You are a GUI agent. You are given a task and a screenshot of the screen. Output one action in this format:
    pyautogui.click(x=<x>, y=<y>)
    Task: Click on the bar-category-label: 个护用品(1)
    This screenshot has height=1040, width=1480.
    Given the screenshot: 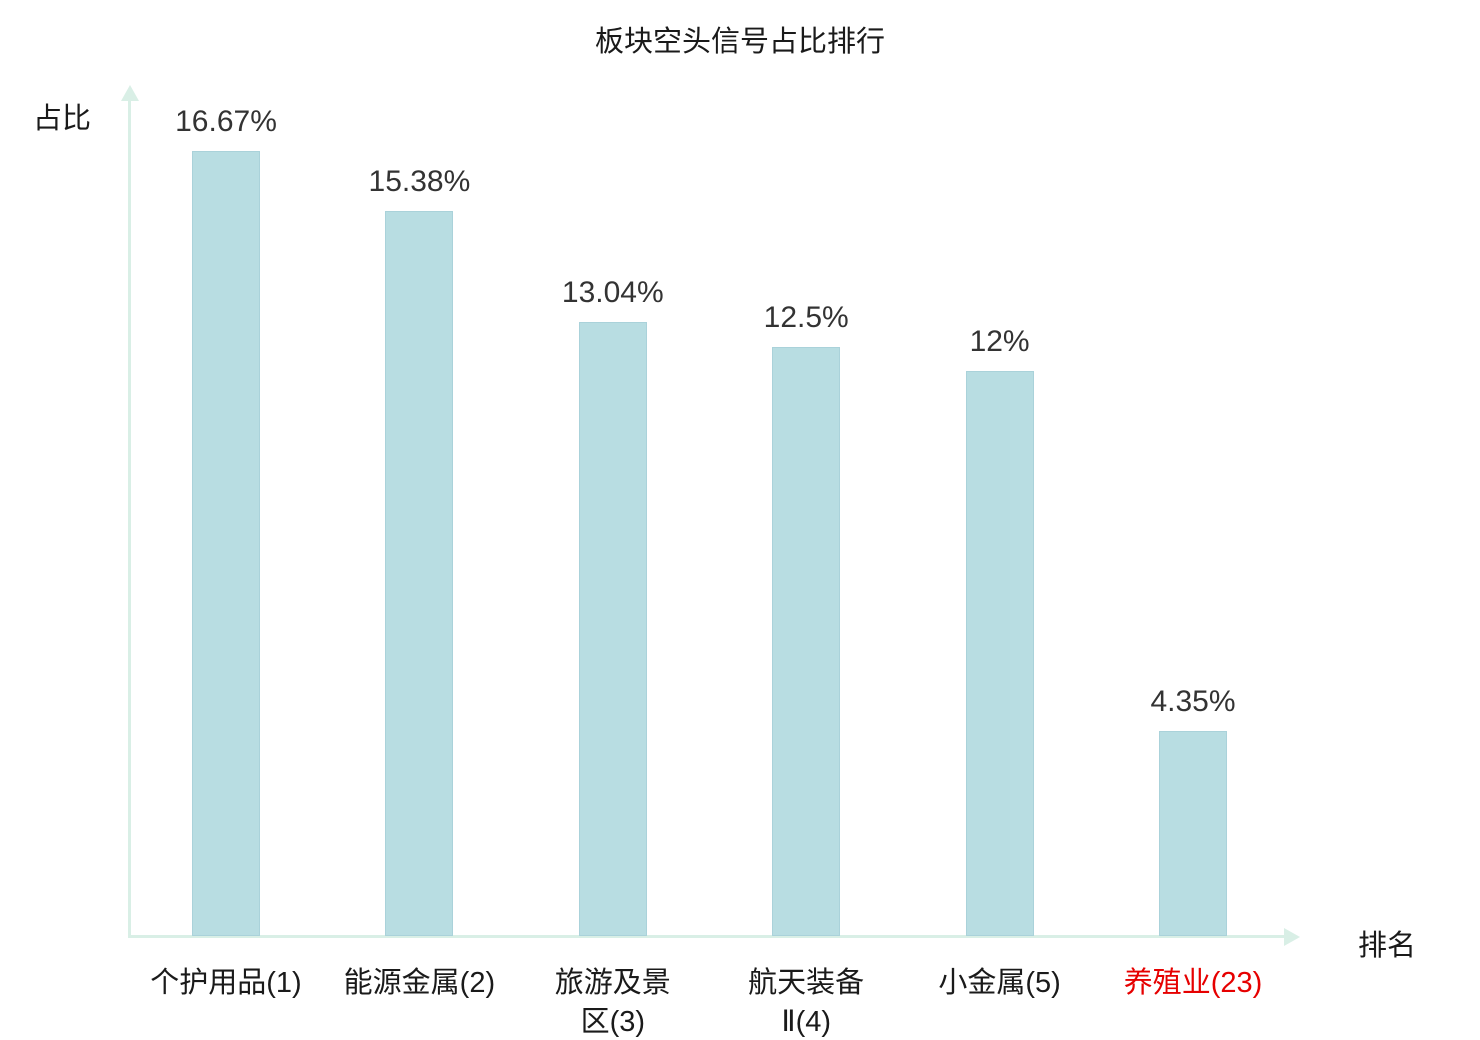 What is the action you would take?
    pyautogui.click(x=226, y=983)
    